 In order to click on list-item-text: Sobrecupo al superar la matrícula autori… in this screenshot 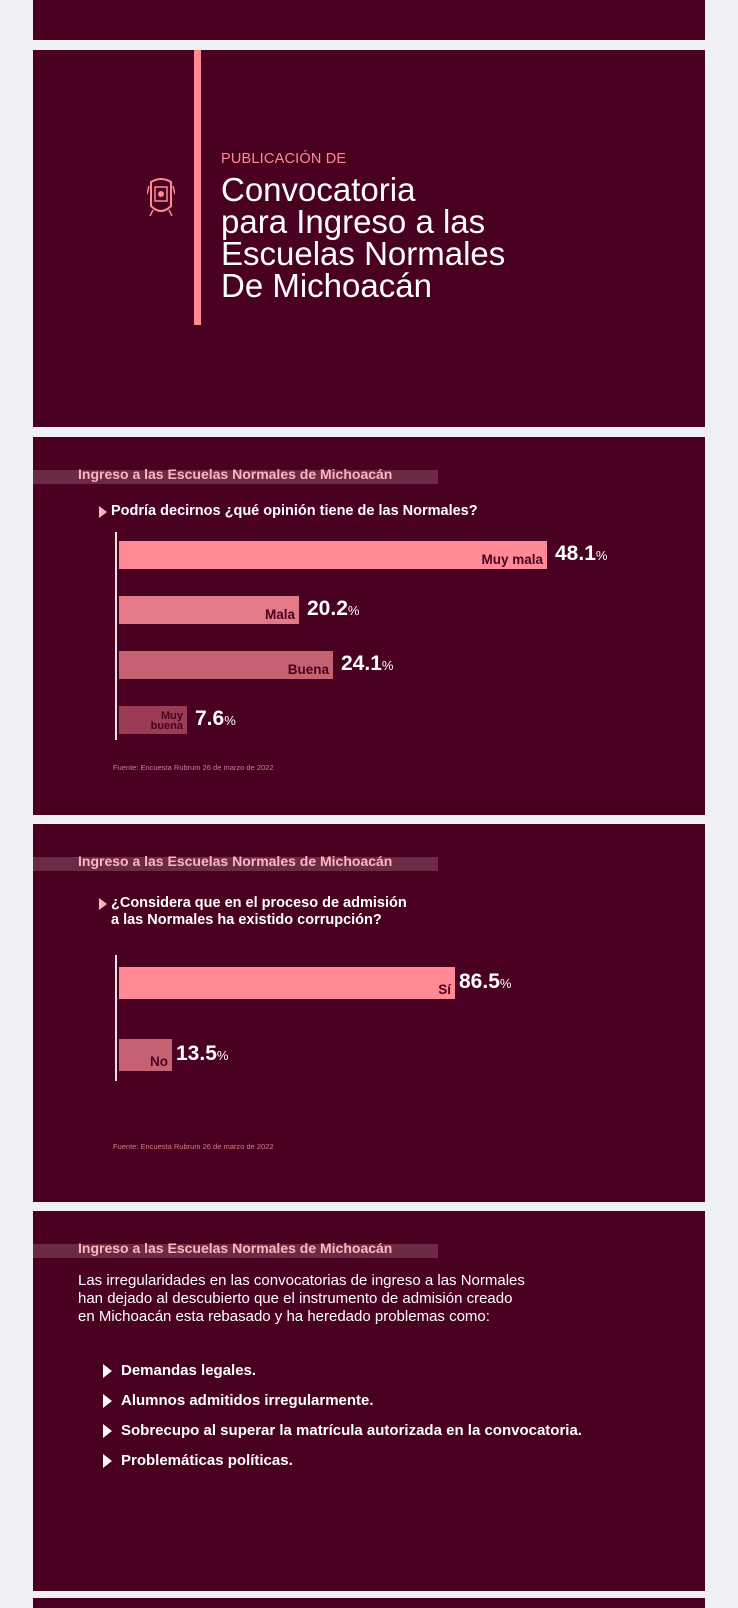, I will do `click(351, 1430)`.